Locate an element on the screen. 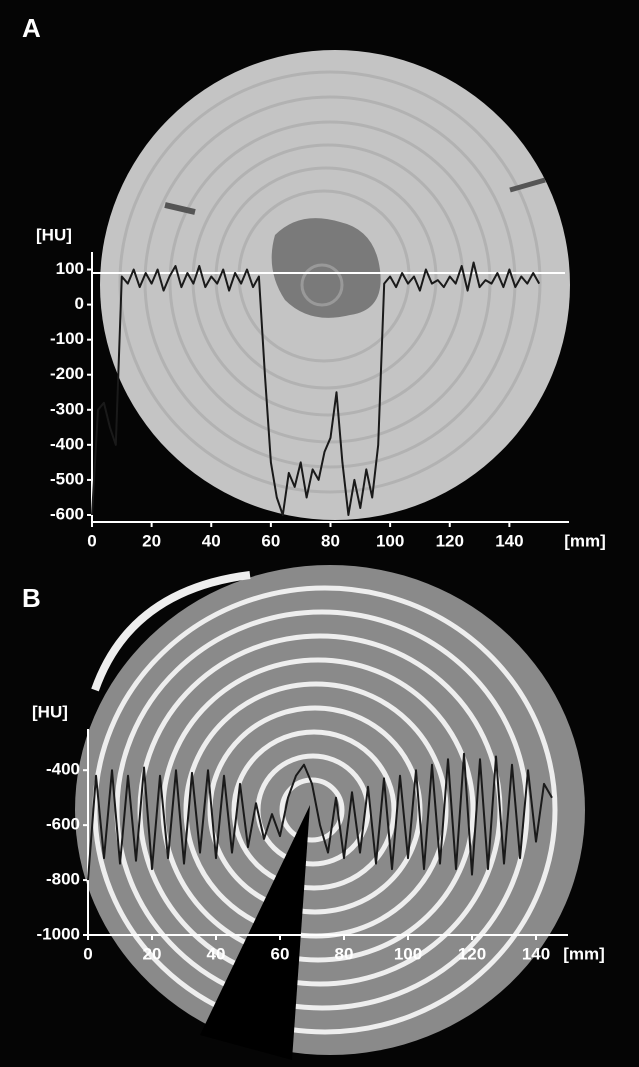 This screenshot has width=639, height=1067. y-tick-label: 100 is located at coordinates (70, 268).